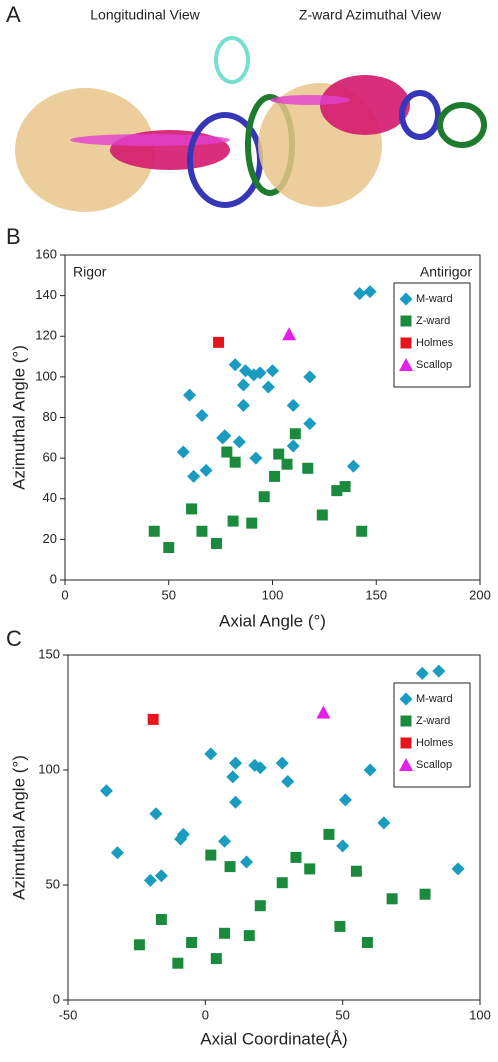 This screenshot has height=1062, width=498. Describe the element at coordinates (49, 653) in the screenshot. I see `y-tick-label: 150` at that location.